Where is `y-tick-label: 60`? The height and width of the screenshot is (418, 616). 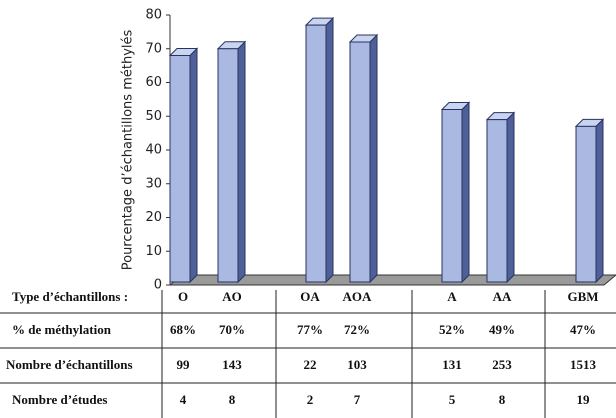 y-tick-label: 60 is located at coordinates (153, 82).